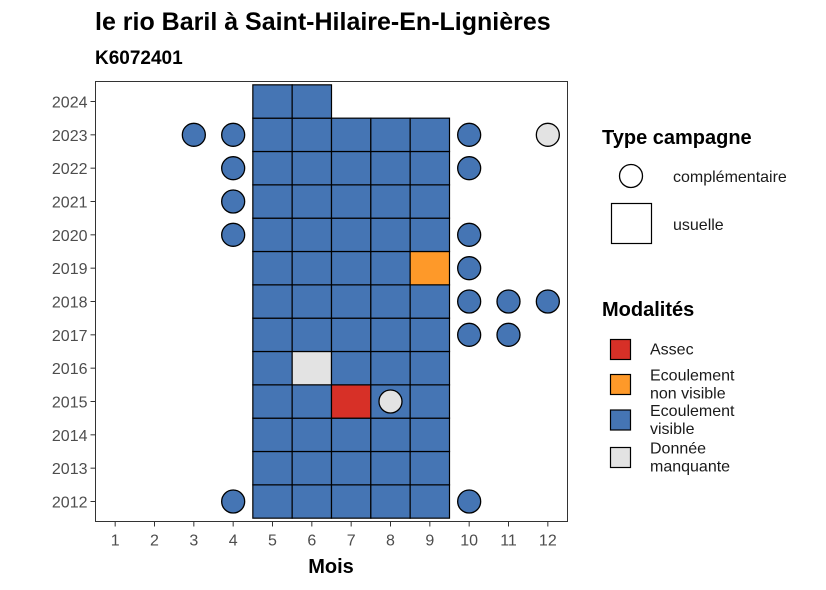 The height and width of the screenshot is (590, 826). Describe the element at coordinates (70, 403) in the screenshot. I see `y-tick-label-2015: 2015` at that location.